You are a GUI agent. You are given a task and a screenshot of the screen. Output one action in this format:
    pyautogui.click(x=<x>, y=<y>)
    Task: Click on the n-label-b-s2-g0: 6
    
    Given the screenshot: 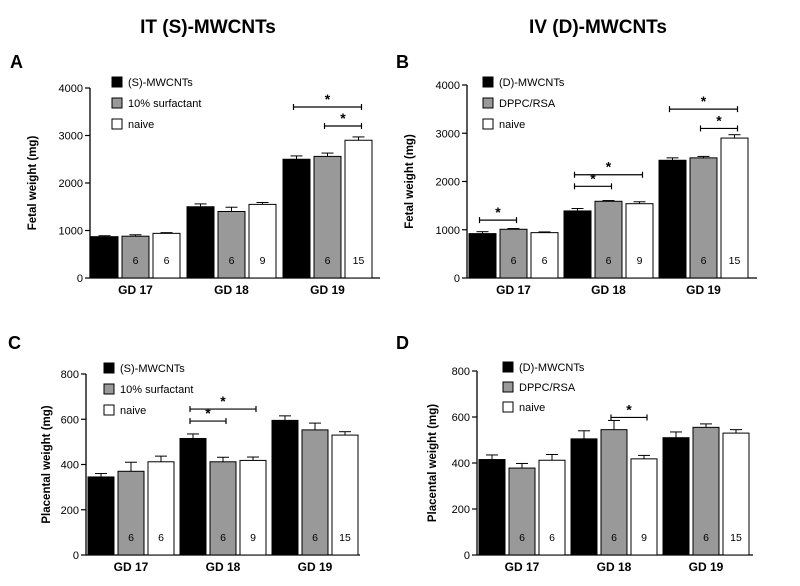 What is the action you would take?
    pyautogui.click(x=545, y=261)
    